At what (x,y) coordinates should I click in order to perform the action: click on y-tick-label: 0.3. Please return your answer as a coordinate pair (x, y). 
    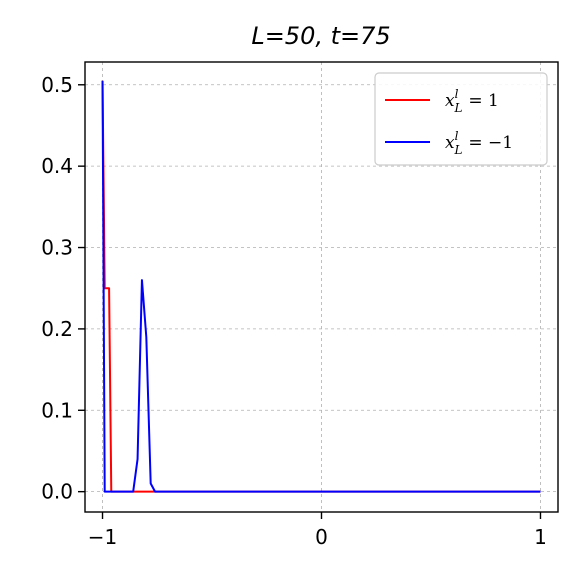
    Looking at the image, I should click on (57, 248).